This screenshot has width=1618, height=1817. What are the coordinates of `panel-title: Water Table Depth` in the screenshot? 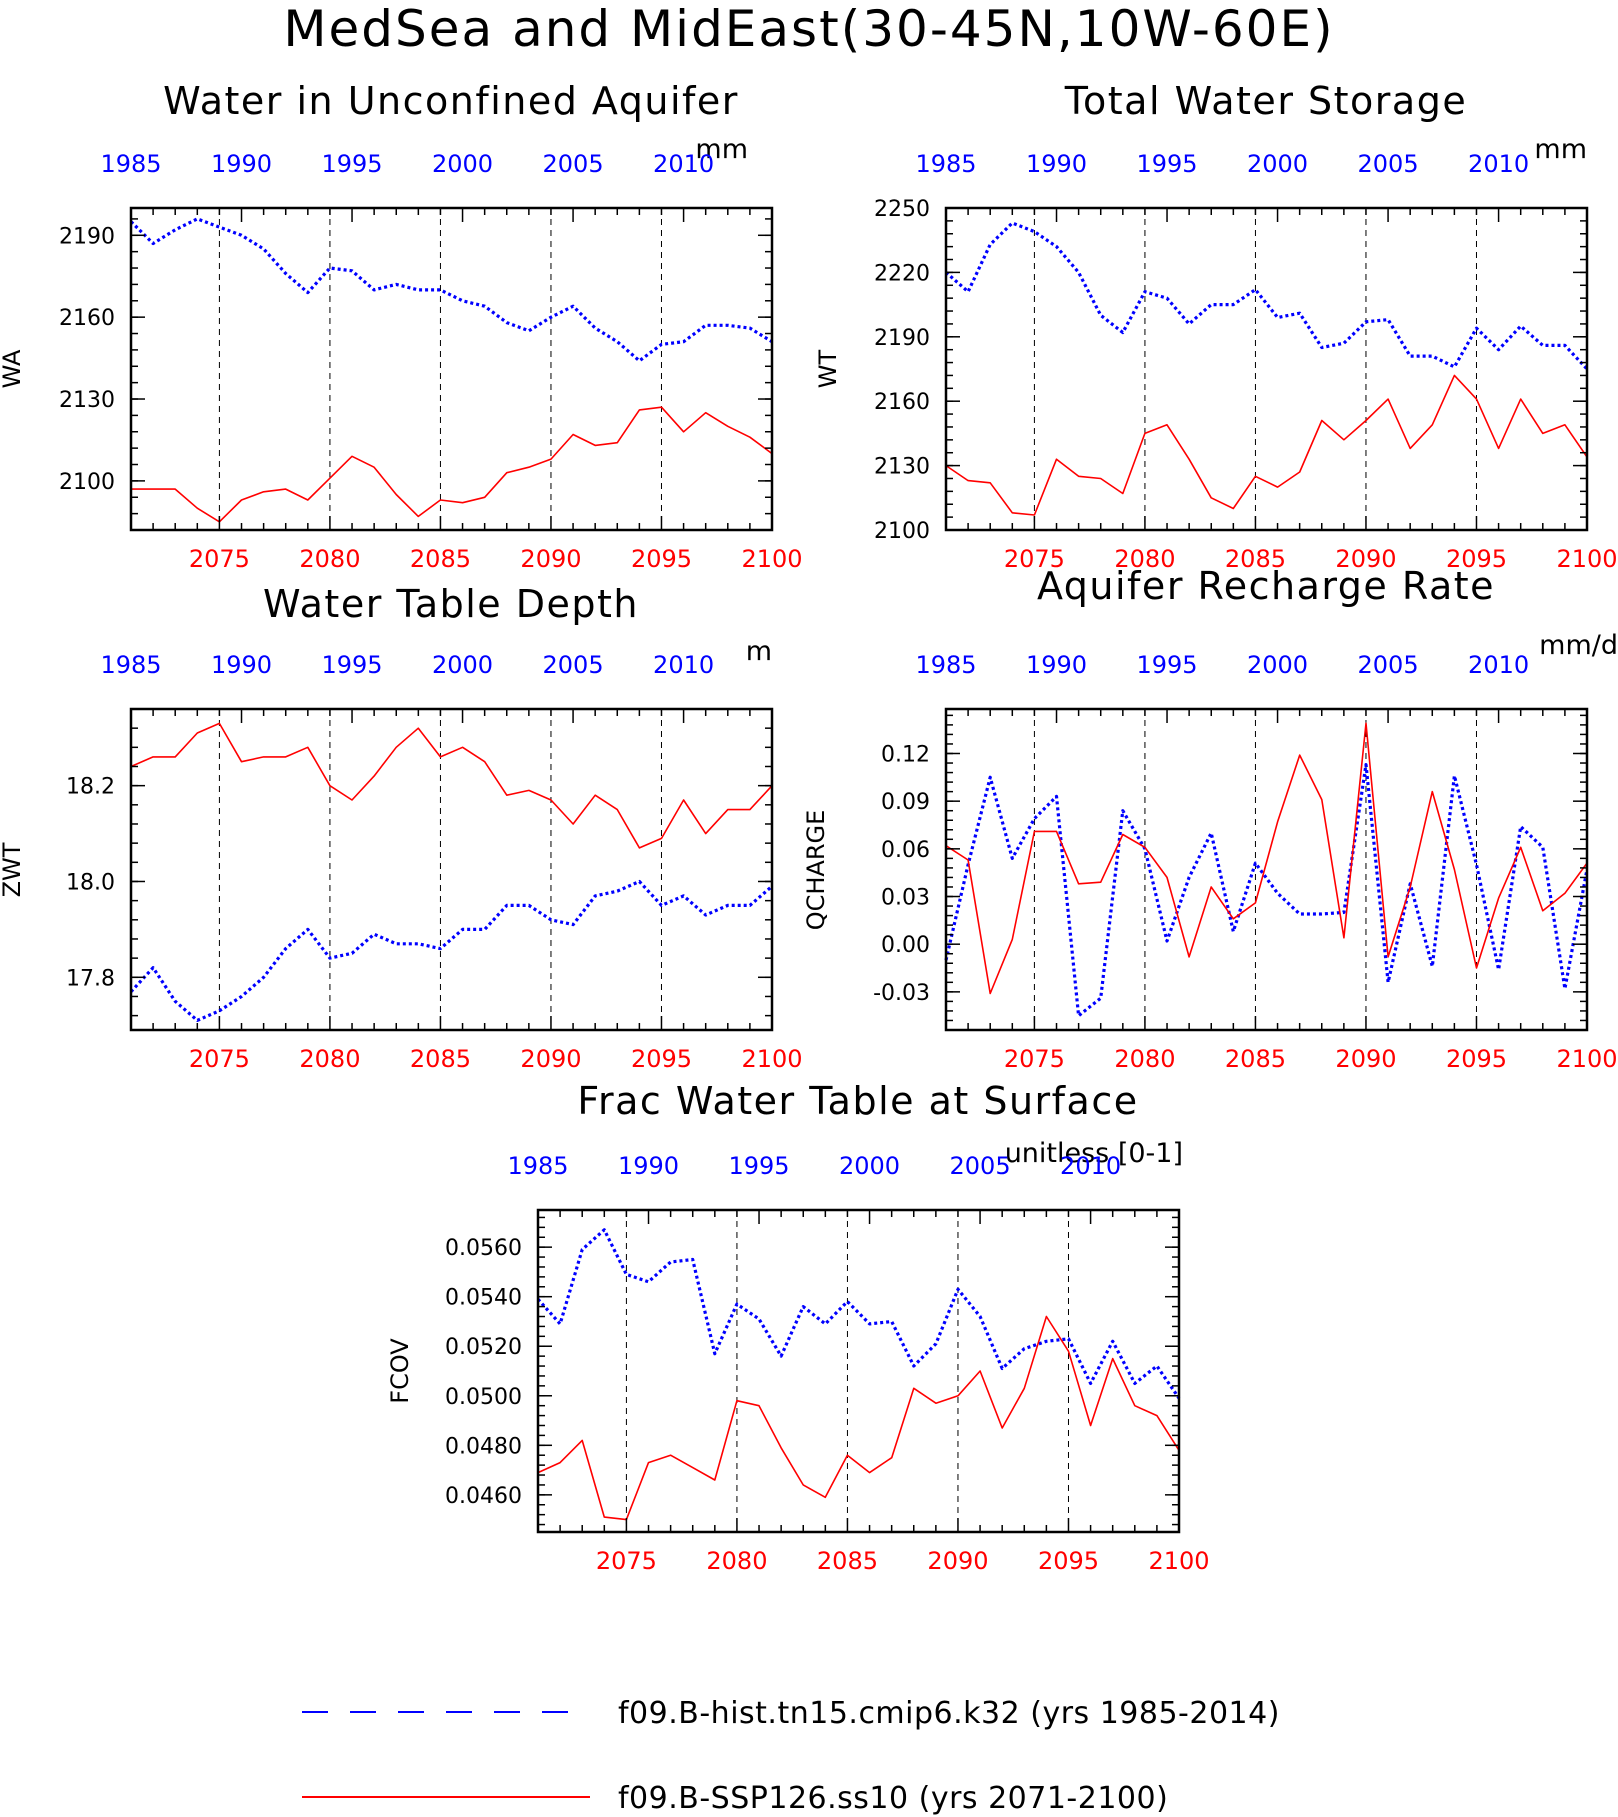 It's located at (451, 604).